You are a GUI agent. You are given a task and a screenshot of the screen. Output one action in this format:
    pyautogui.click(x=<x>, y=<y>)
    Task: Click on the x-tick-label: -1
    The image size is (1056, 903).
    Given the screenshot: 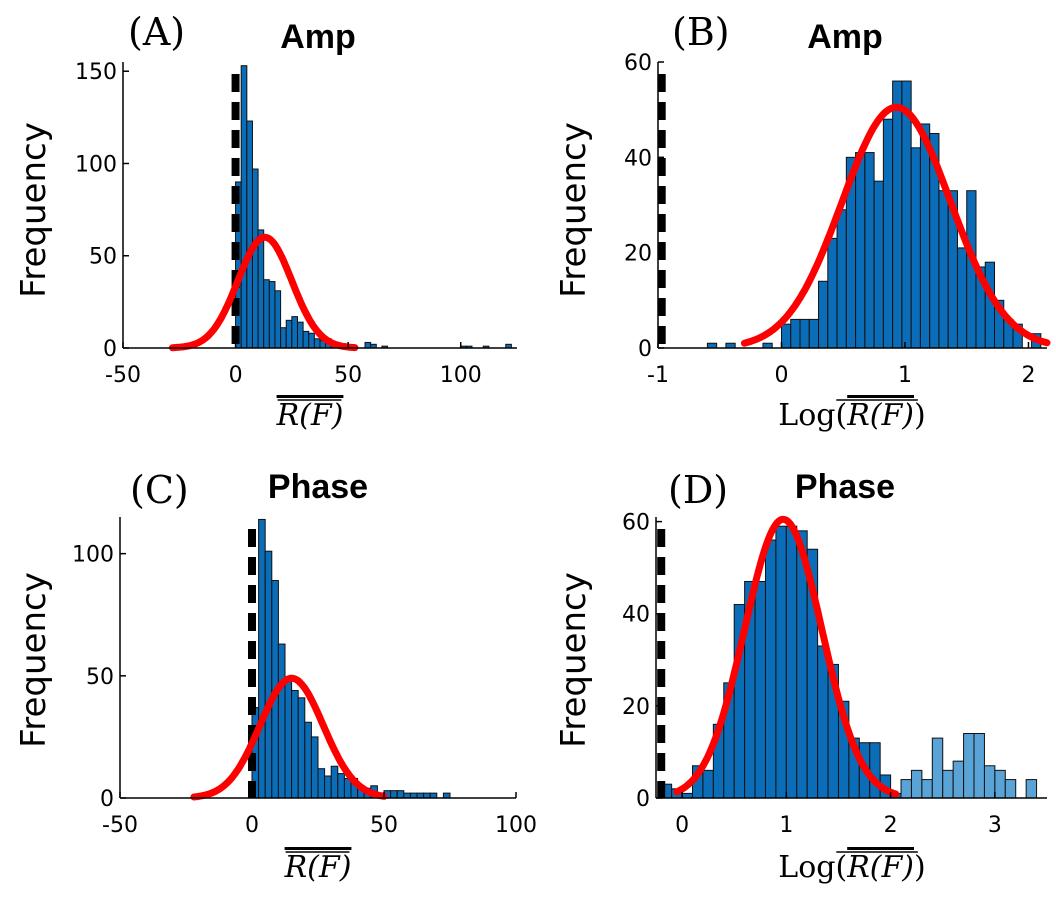 What is the action you would take?
    pyautogui.click(x=658, y=375)
    